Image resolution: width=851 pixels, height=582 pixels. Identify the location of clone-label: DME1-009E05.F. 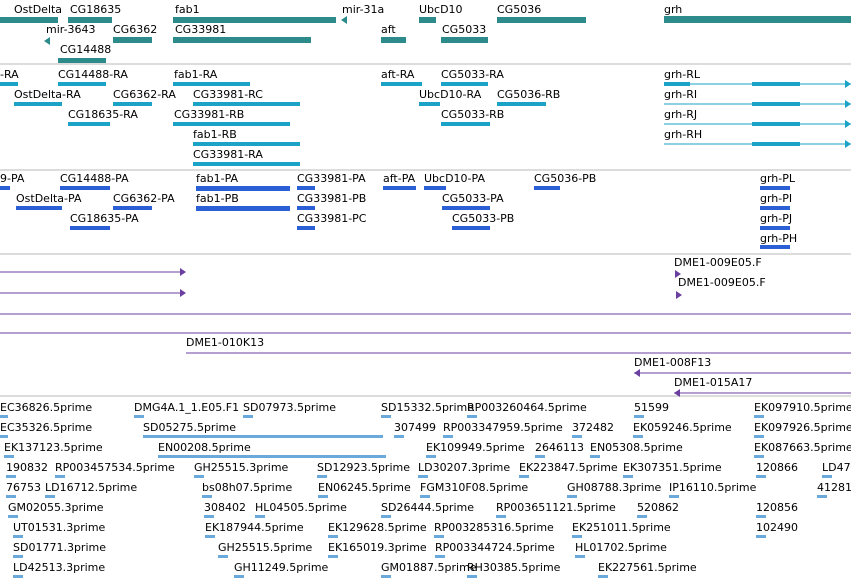
(718, 262).